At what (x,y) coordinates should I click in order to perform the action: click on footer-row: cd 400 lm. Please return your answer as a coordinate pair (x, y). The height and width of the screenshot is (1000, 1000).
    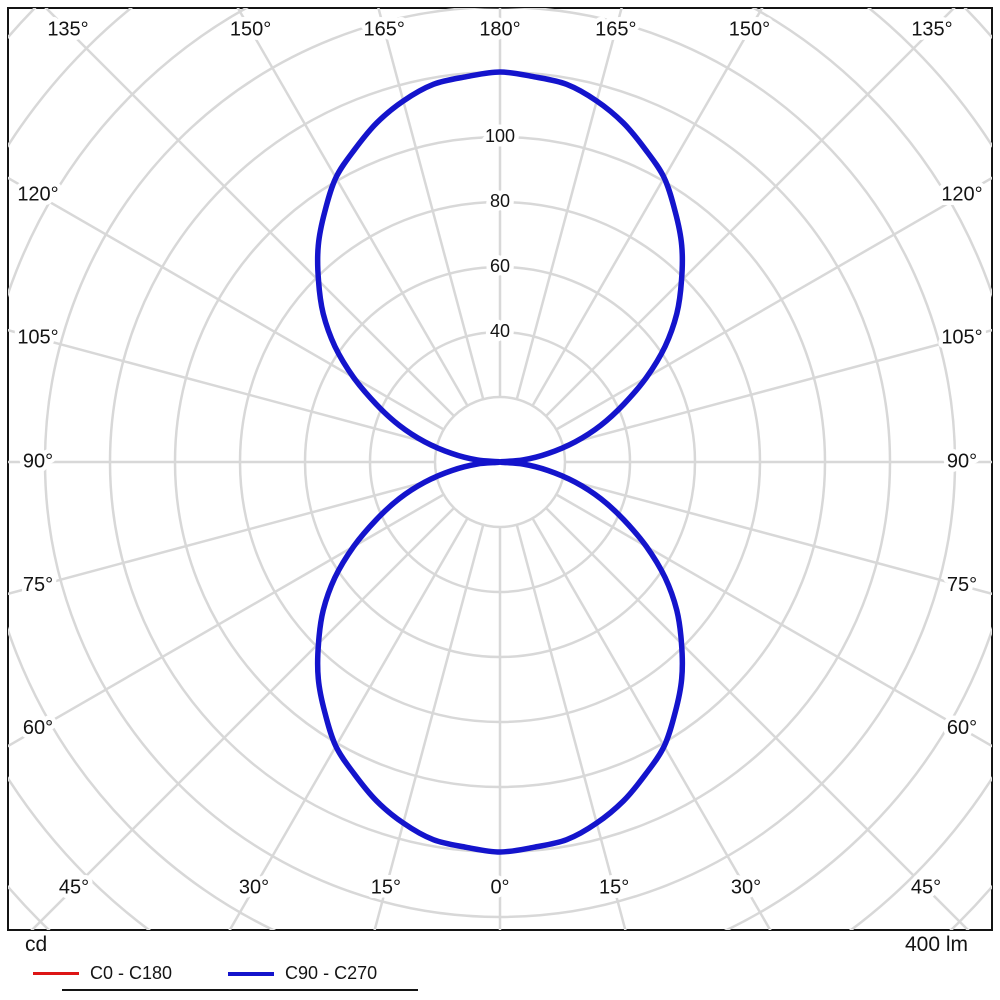
    Looking at the image, I should click on (496, 945).